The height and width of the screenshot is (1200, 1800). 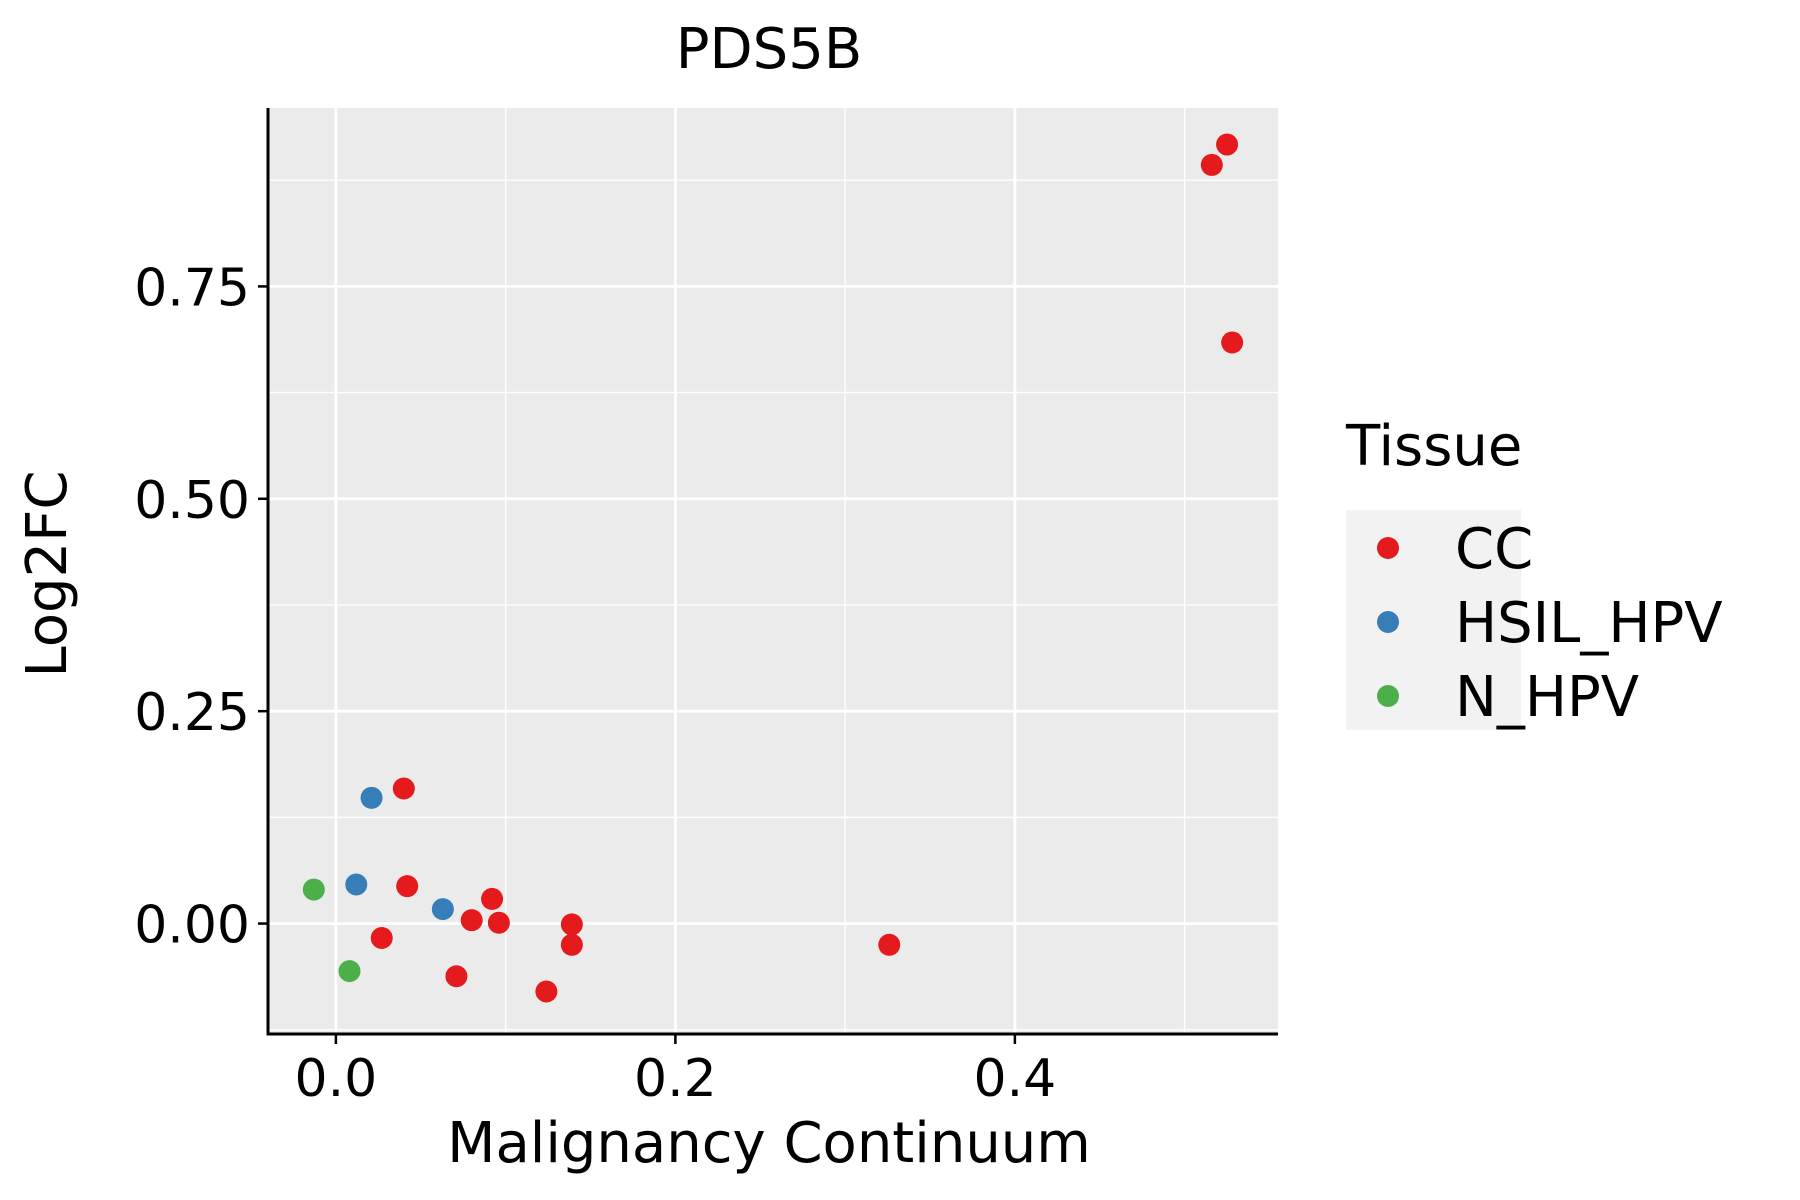 What do you see at coordinates (192, 713) in the screenshot?
I see `y-tick-label: 0.25` at bounding box center [192, 713].